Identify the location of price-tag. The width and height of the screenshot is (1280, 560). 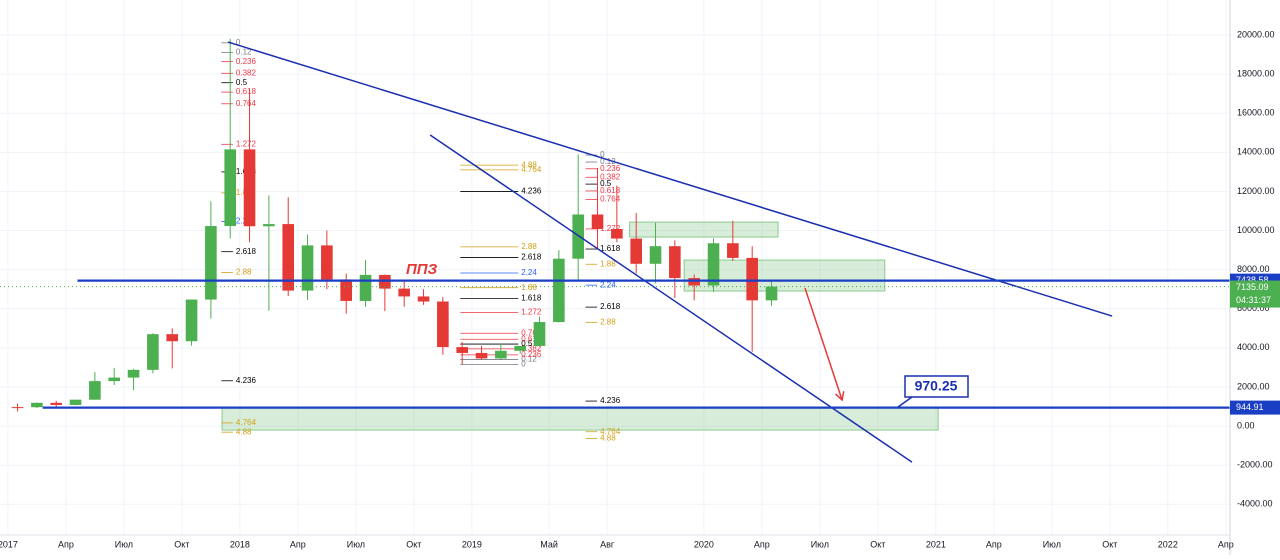
(1255, 407).